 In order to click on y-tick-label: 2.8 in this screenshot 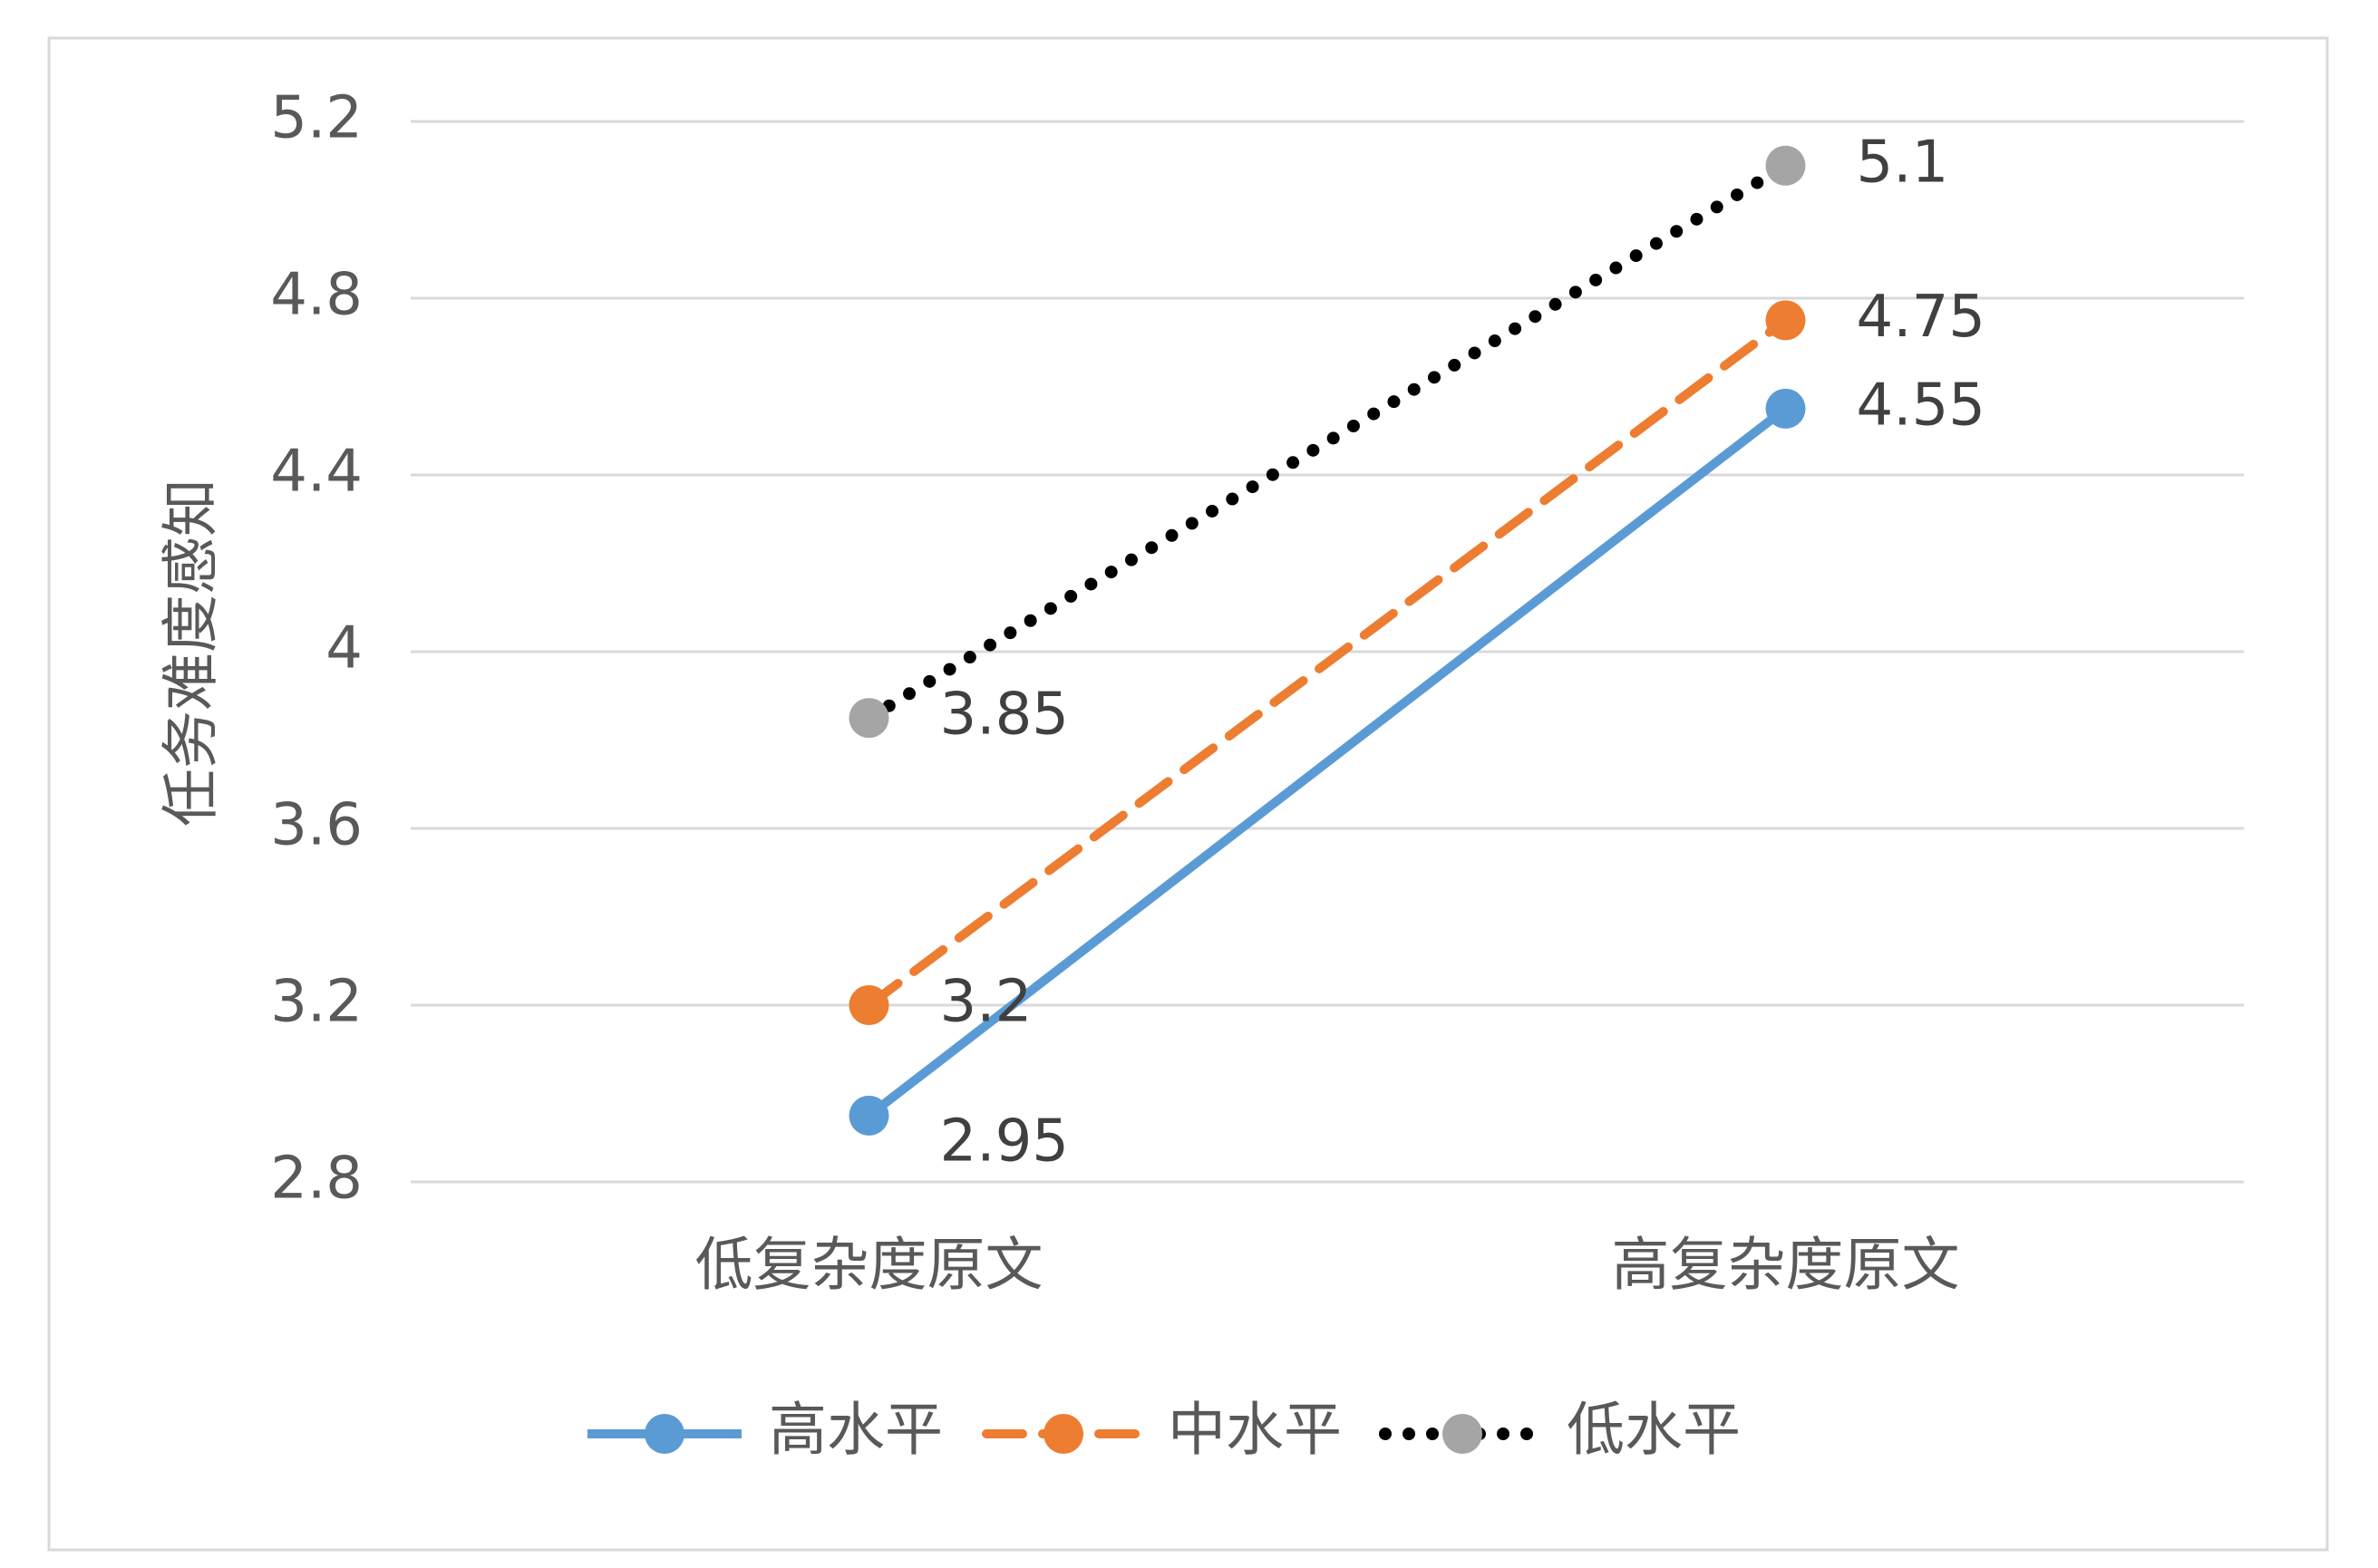, I will do `click(316, 1179)`.